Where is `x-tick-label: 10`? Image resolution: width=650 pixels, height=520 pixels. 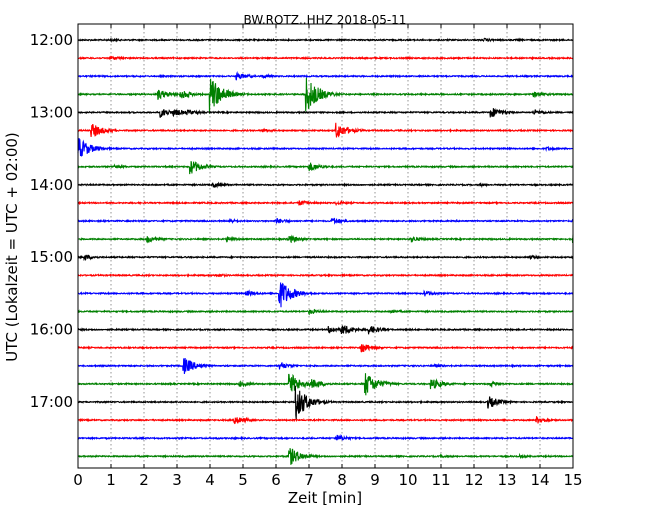
x-tick-label: 10 is located at coordinates (407, 480).